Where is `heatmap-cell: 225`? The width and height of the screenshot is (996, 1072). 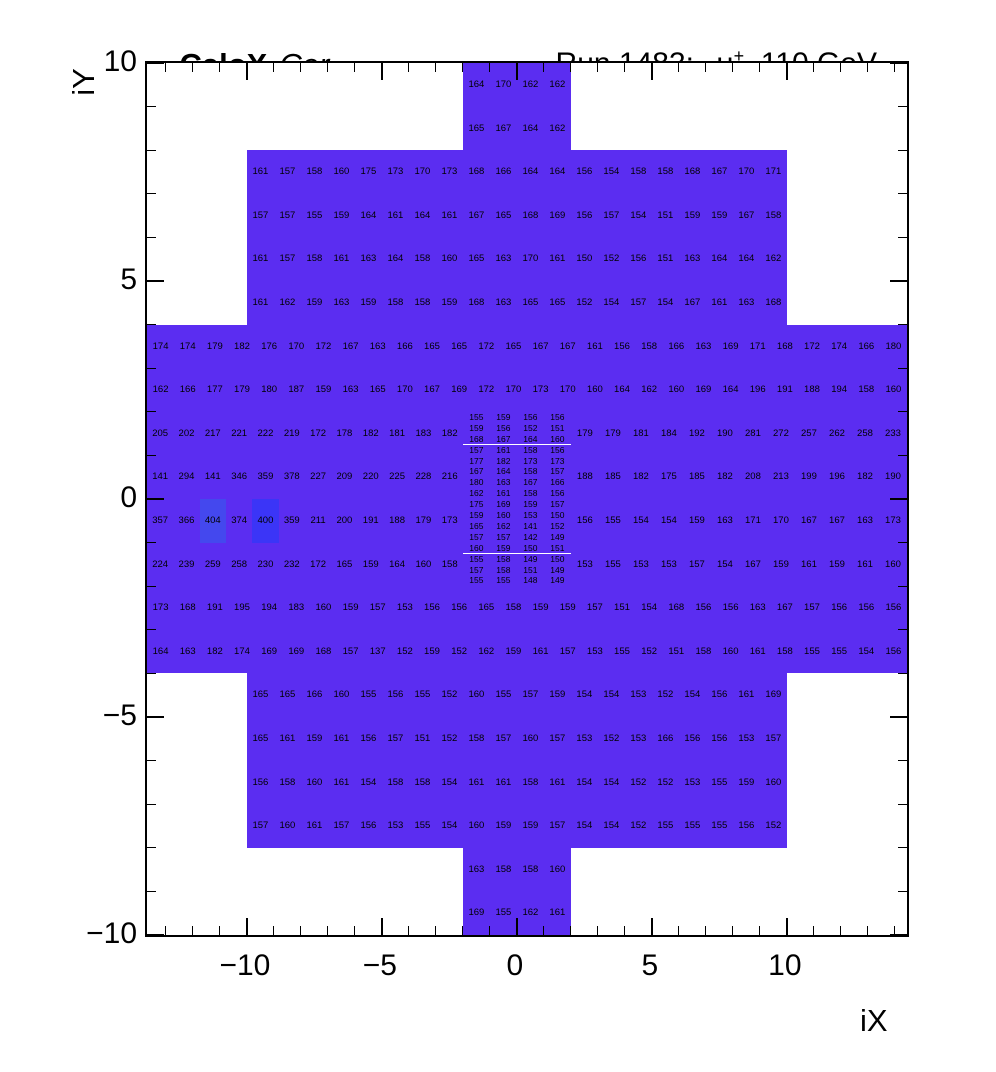 heatmap-cell: 225 is located at coordinates (397, 477).